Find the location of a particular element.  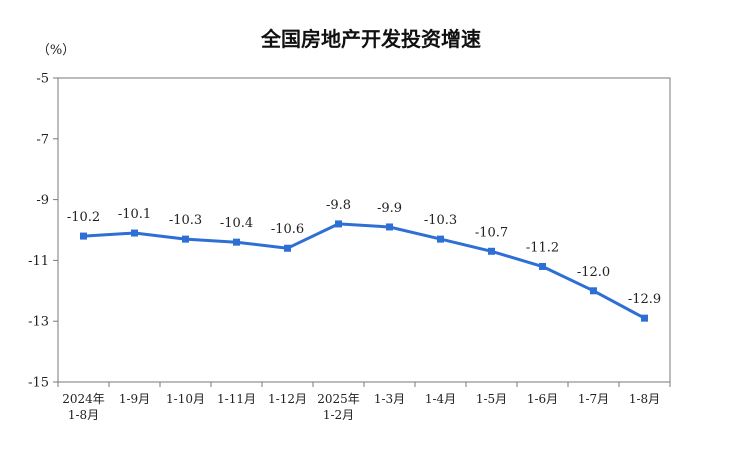

data-label: -10.7 is located at coordinates (491, 232).